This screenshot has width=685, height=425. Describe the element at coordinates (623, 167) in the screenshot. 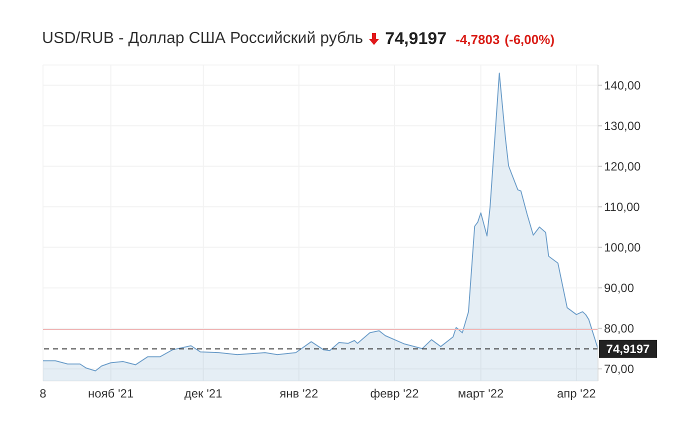

I see `y-tick-label: 120,00` at that location.